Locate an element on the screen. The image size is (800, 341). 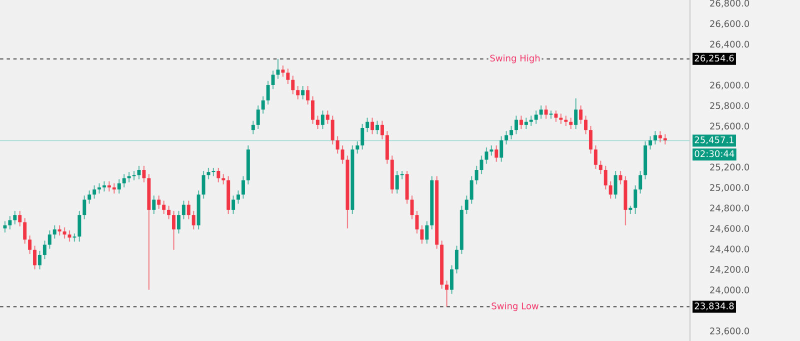
y-tick-label: 24,400.0 is located at coordinates (730, 250).